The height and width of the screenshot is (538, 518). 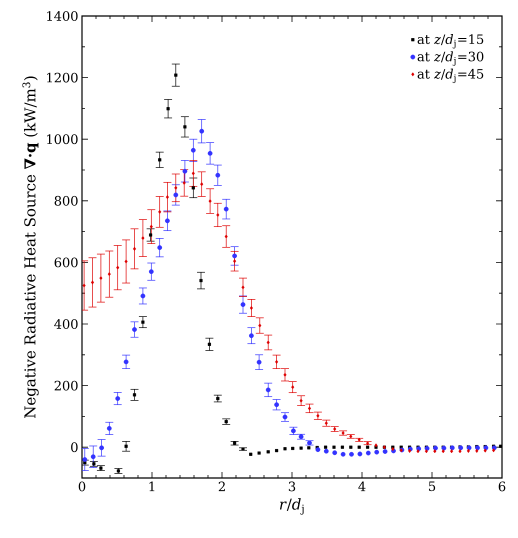 What do you see at coordinates (62, 16) in the screenshot?
I see `y-tick-label: 1400` at bounding box center [62, 16].